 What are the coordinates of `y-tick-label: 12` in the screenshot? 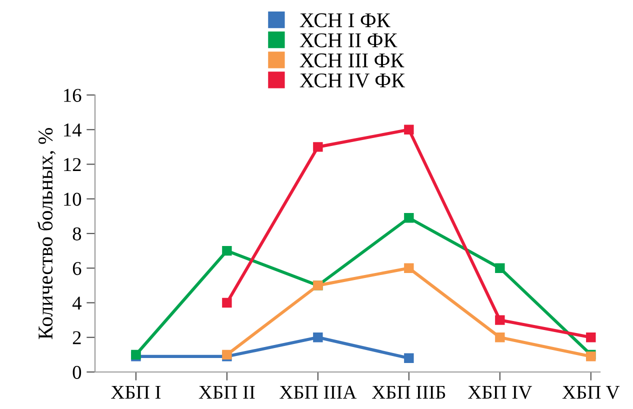 It's located at (72, 164).